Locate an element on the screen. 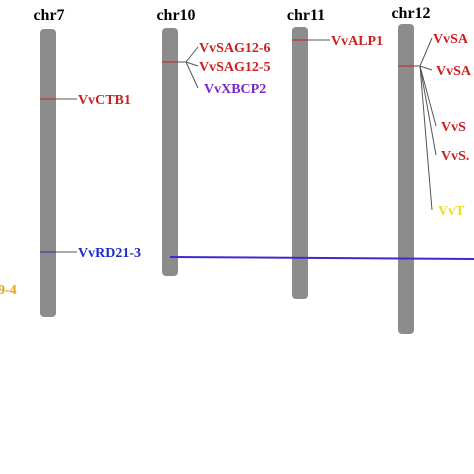 This screenshot has height=474, width=474. gene-label-vvsag12-6: VvSAG12-6 is located at coordinates (235, 48).